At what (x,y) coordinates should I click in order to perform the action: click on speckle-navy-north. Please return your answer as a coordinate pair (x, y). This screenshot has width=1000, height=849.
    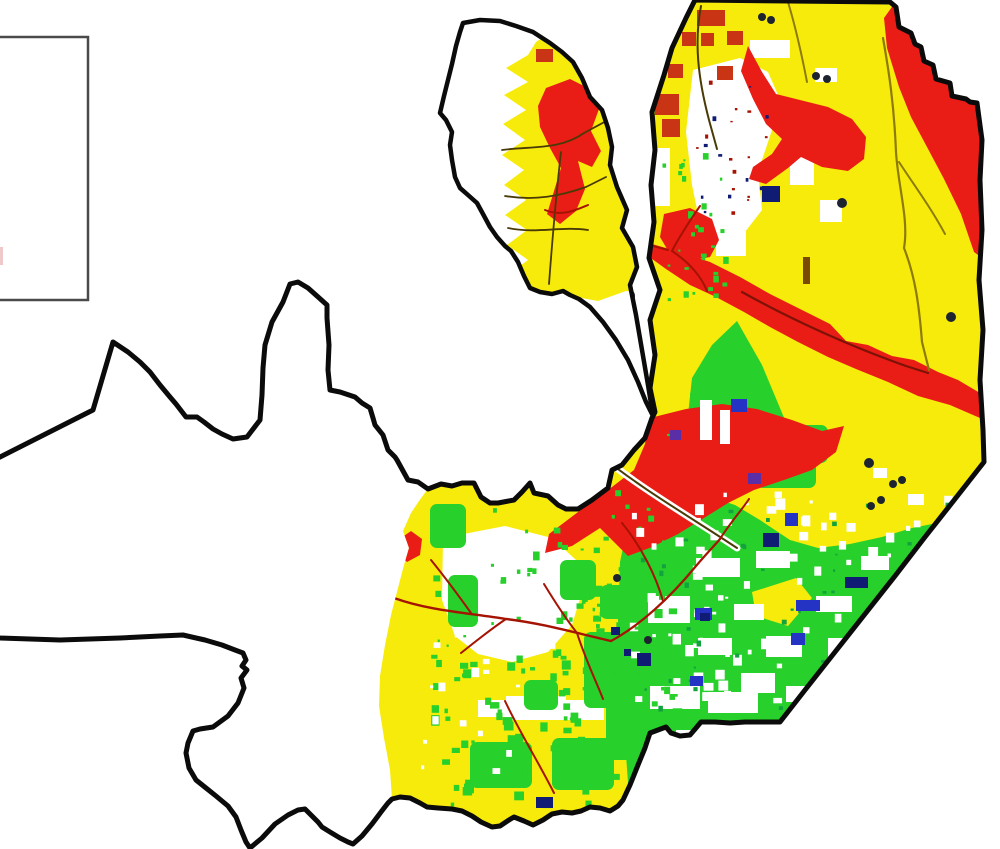
    Looking at the image, I should click on (734, 150).